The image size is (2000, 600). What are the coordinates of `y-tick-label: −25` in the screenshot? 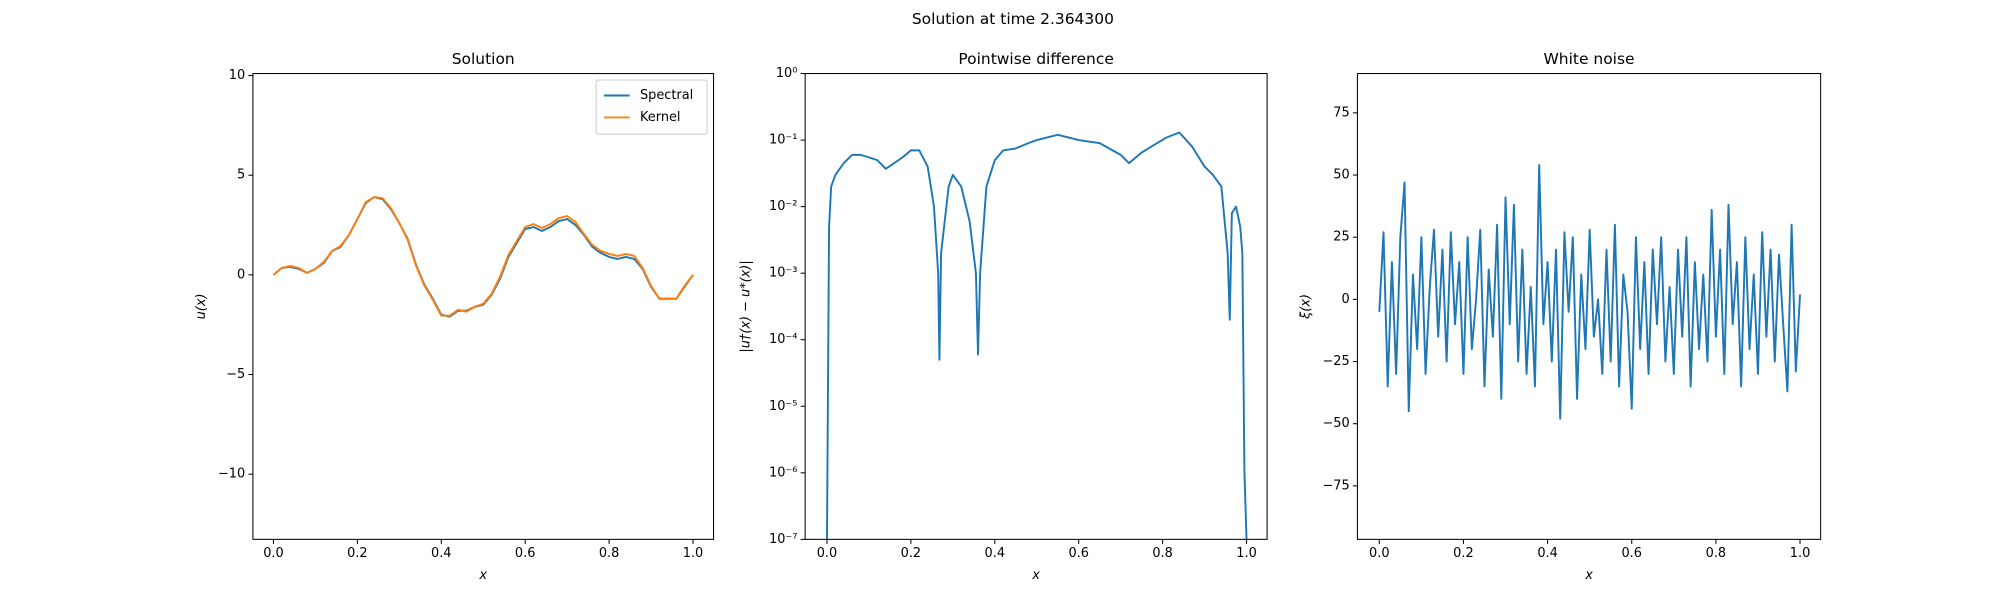 It's located at (1335, 361).